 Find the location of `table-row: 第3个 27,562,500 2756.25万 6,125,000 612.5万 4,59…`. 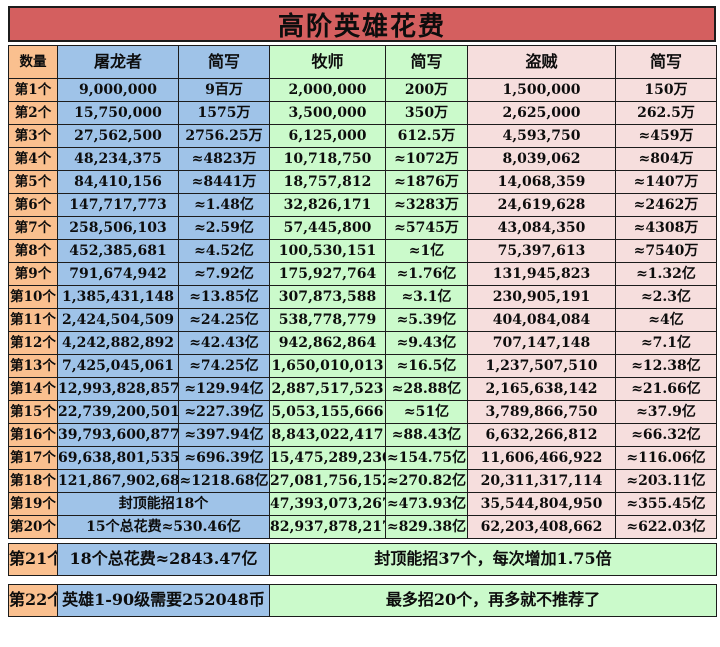

table-row: 第3个 27,562,500 2756.25万 6,125,000 612.5万 4,59… is located at coordinates (362, 136).